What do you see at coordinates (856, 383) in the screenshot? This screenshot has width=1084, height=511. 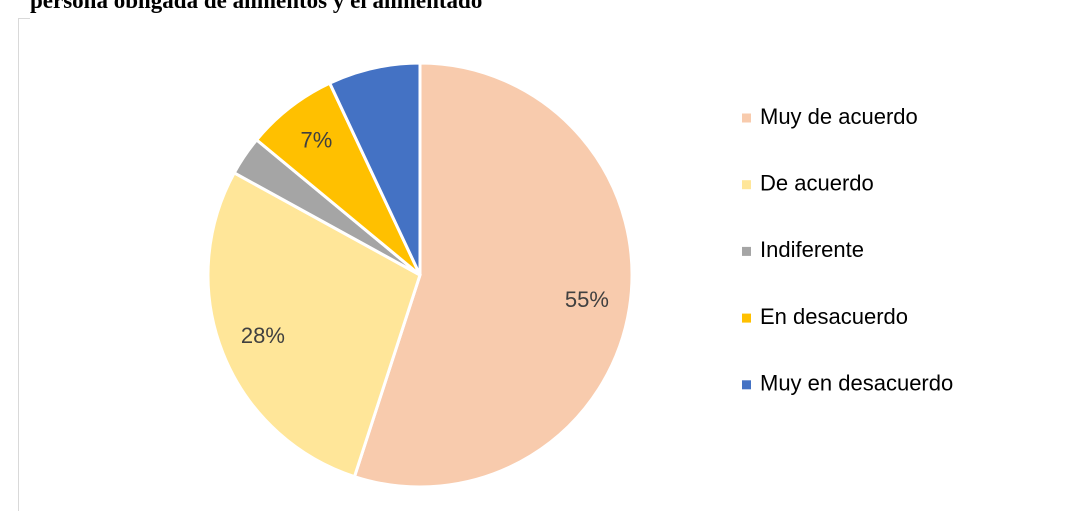 I see `legend-label: Muy en desacuerdo` at bounding box center [856, 383].